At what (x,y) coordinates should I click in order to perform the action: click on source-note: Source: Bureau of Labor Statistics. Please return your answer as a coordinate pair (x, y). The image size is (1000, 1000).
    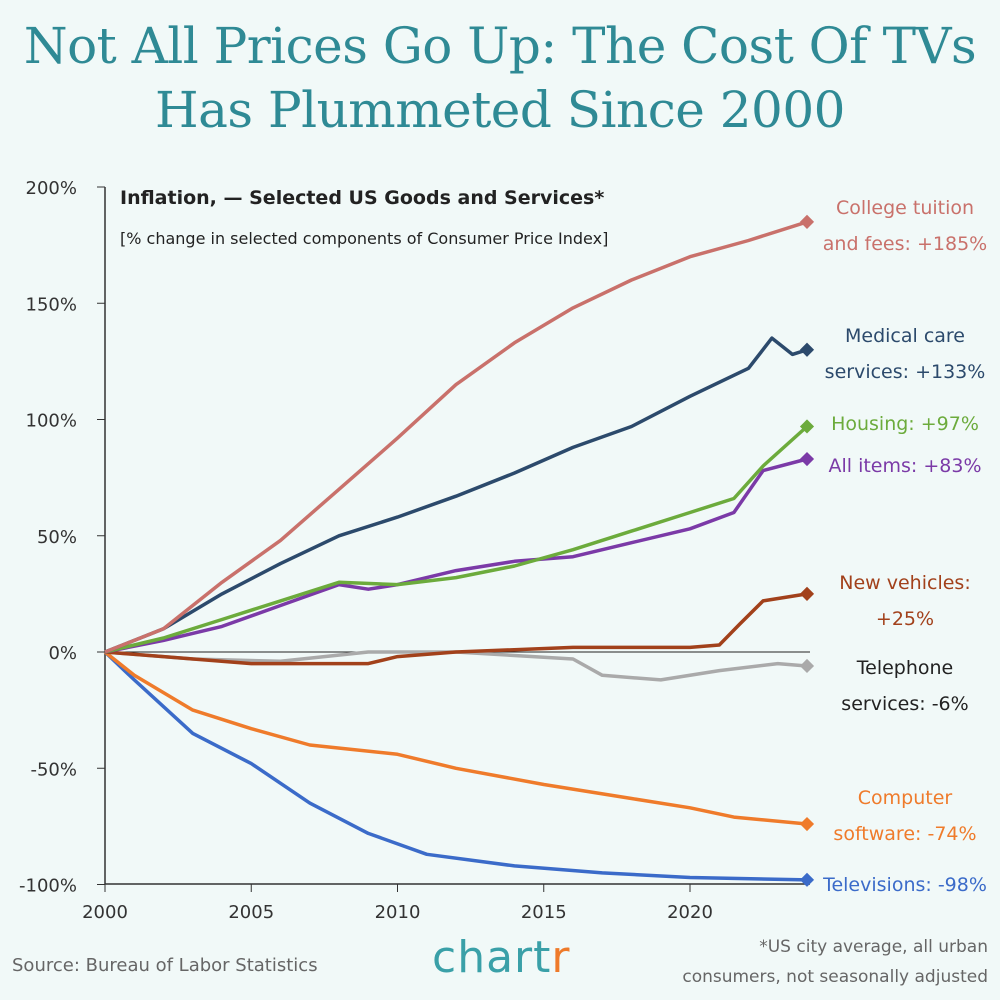
    Looking at the image, I should click on (165, 965).